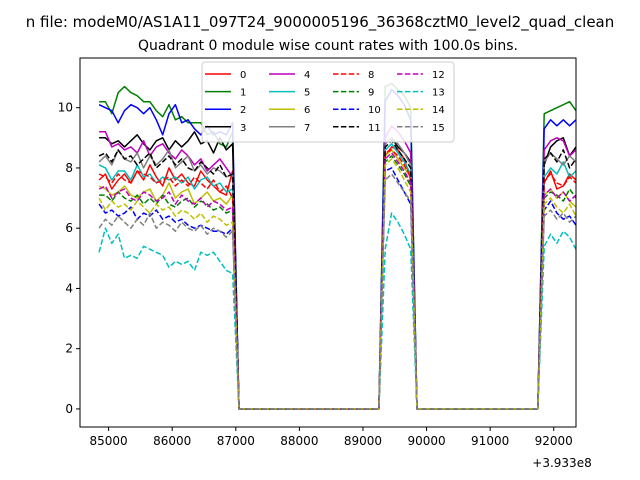 The image size is (640, 480). Describe the element at coordinates (438, 75) in the screenshot. I see `legend-label-12: 12` at that location.